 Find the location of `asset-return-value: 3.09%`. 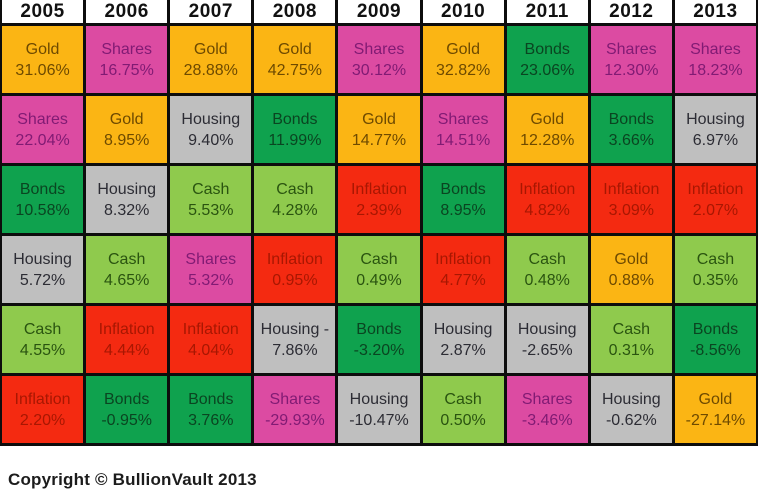

asset-return-value: 3.09% is located at coordinates (631, 210).